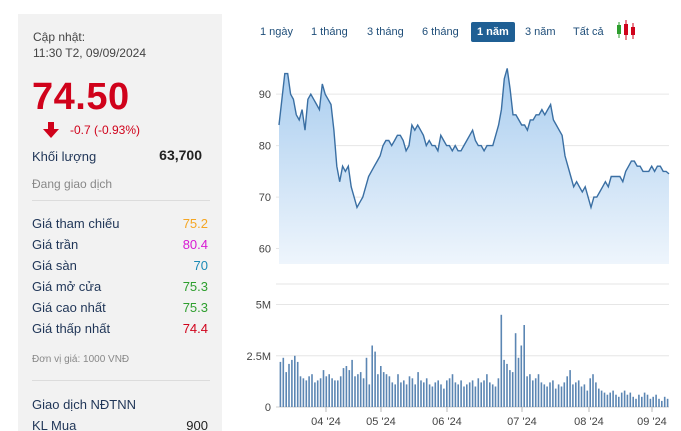  Describe the element at coordinates (589, 422) in the screenshot. I see `x-axis-tick-label: 08 '24` at that location.